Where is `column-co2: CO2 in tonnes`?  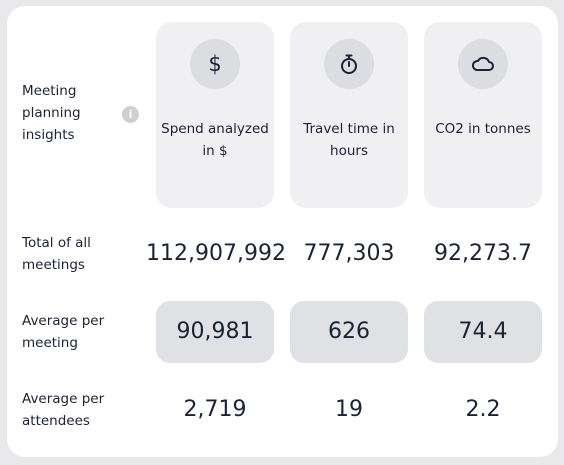
column-co2: CO2 in tonnes is located at coordinates (483, 115).